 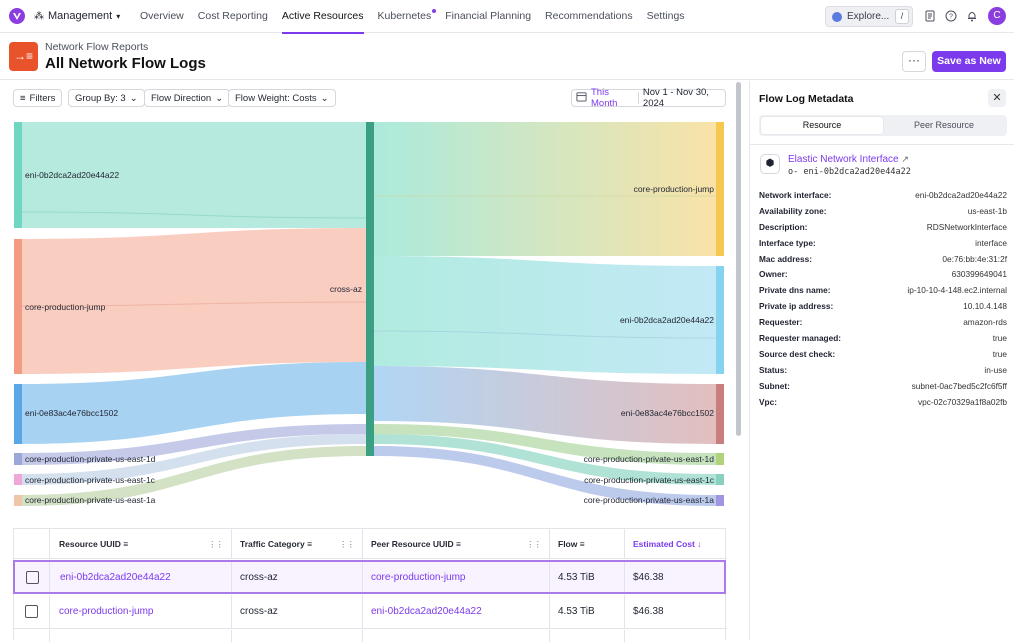 What do you see at coordinates (972, 16) in the screenshot?
I see `bell-icon` at bounding box center [972, 16].